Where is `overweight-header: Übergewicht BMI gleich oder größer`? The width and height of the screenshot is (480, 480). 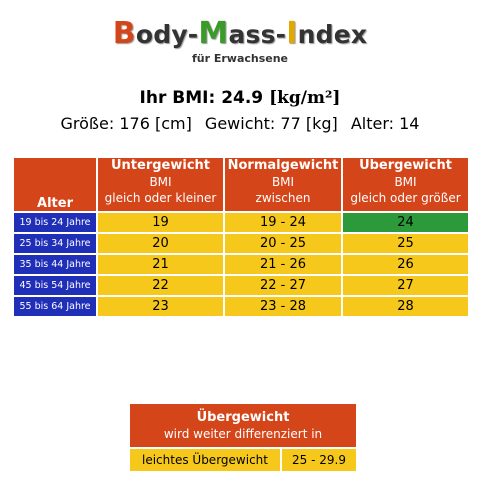 overweight-header: Übergewicht BMI gleich oder größer is located at coordinates (405, 184).